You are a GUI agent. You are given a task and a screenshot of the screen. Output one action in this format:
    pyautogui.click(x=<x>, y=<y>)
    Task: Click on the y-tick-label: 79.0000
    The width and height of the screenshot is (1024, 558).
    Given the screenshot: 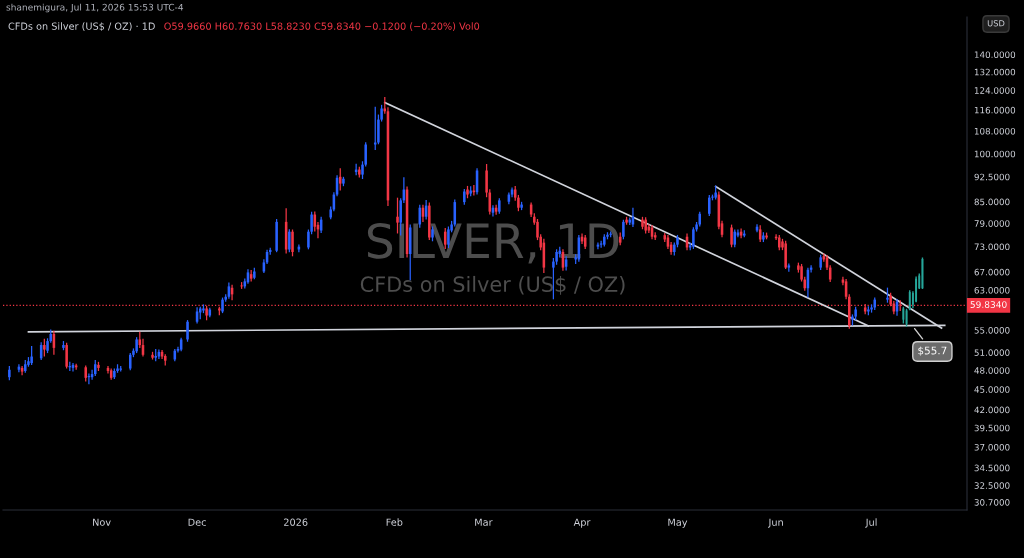 What is the action you would take?
    pyautogui.click(x=992, y=223)
    